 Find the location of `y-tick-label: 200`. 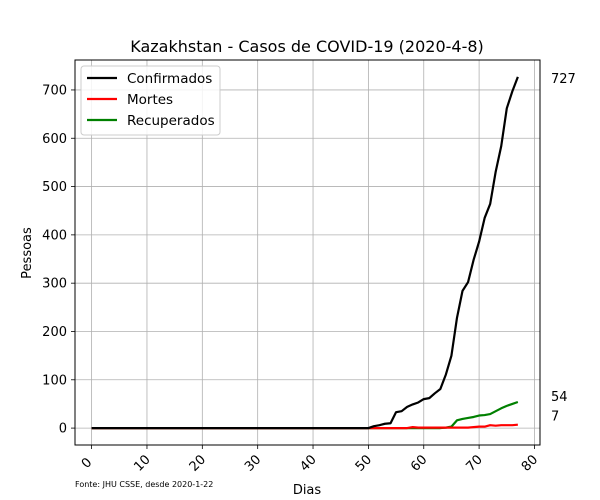

y-tick-label: 200 is located at coordinates (54, 332).